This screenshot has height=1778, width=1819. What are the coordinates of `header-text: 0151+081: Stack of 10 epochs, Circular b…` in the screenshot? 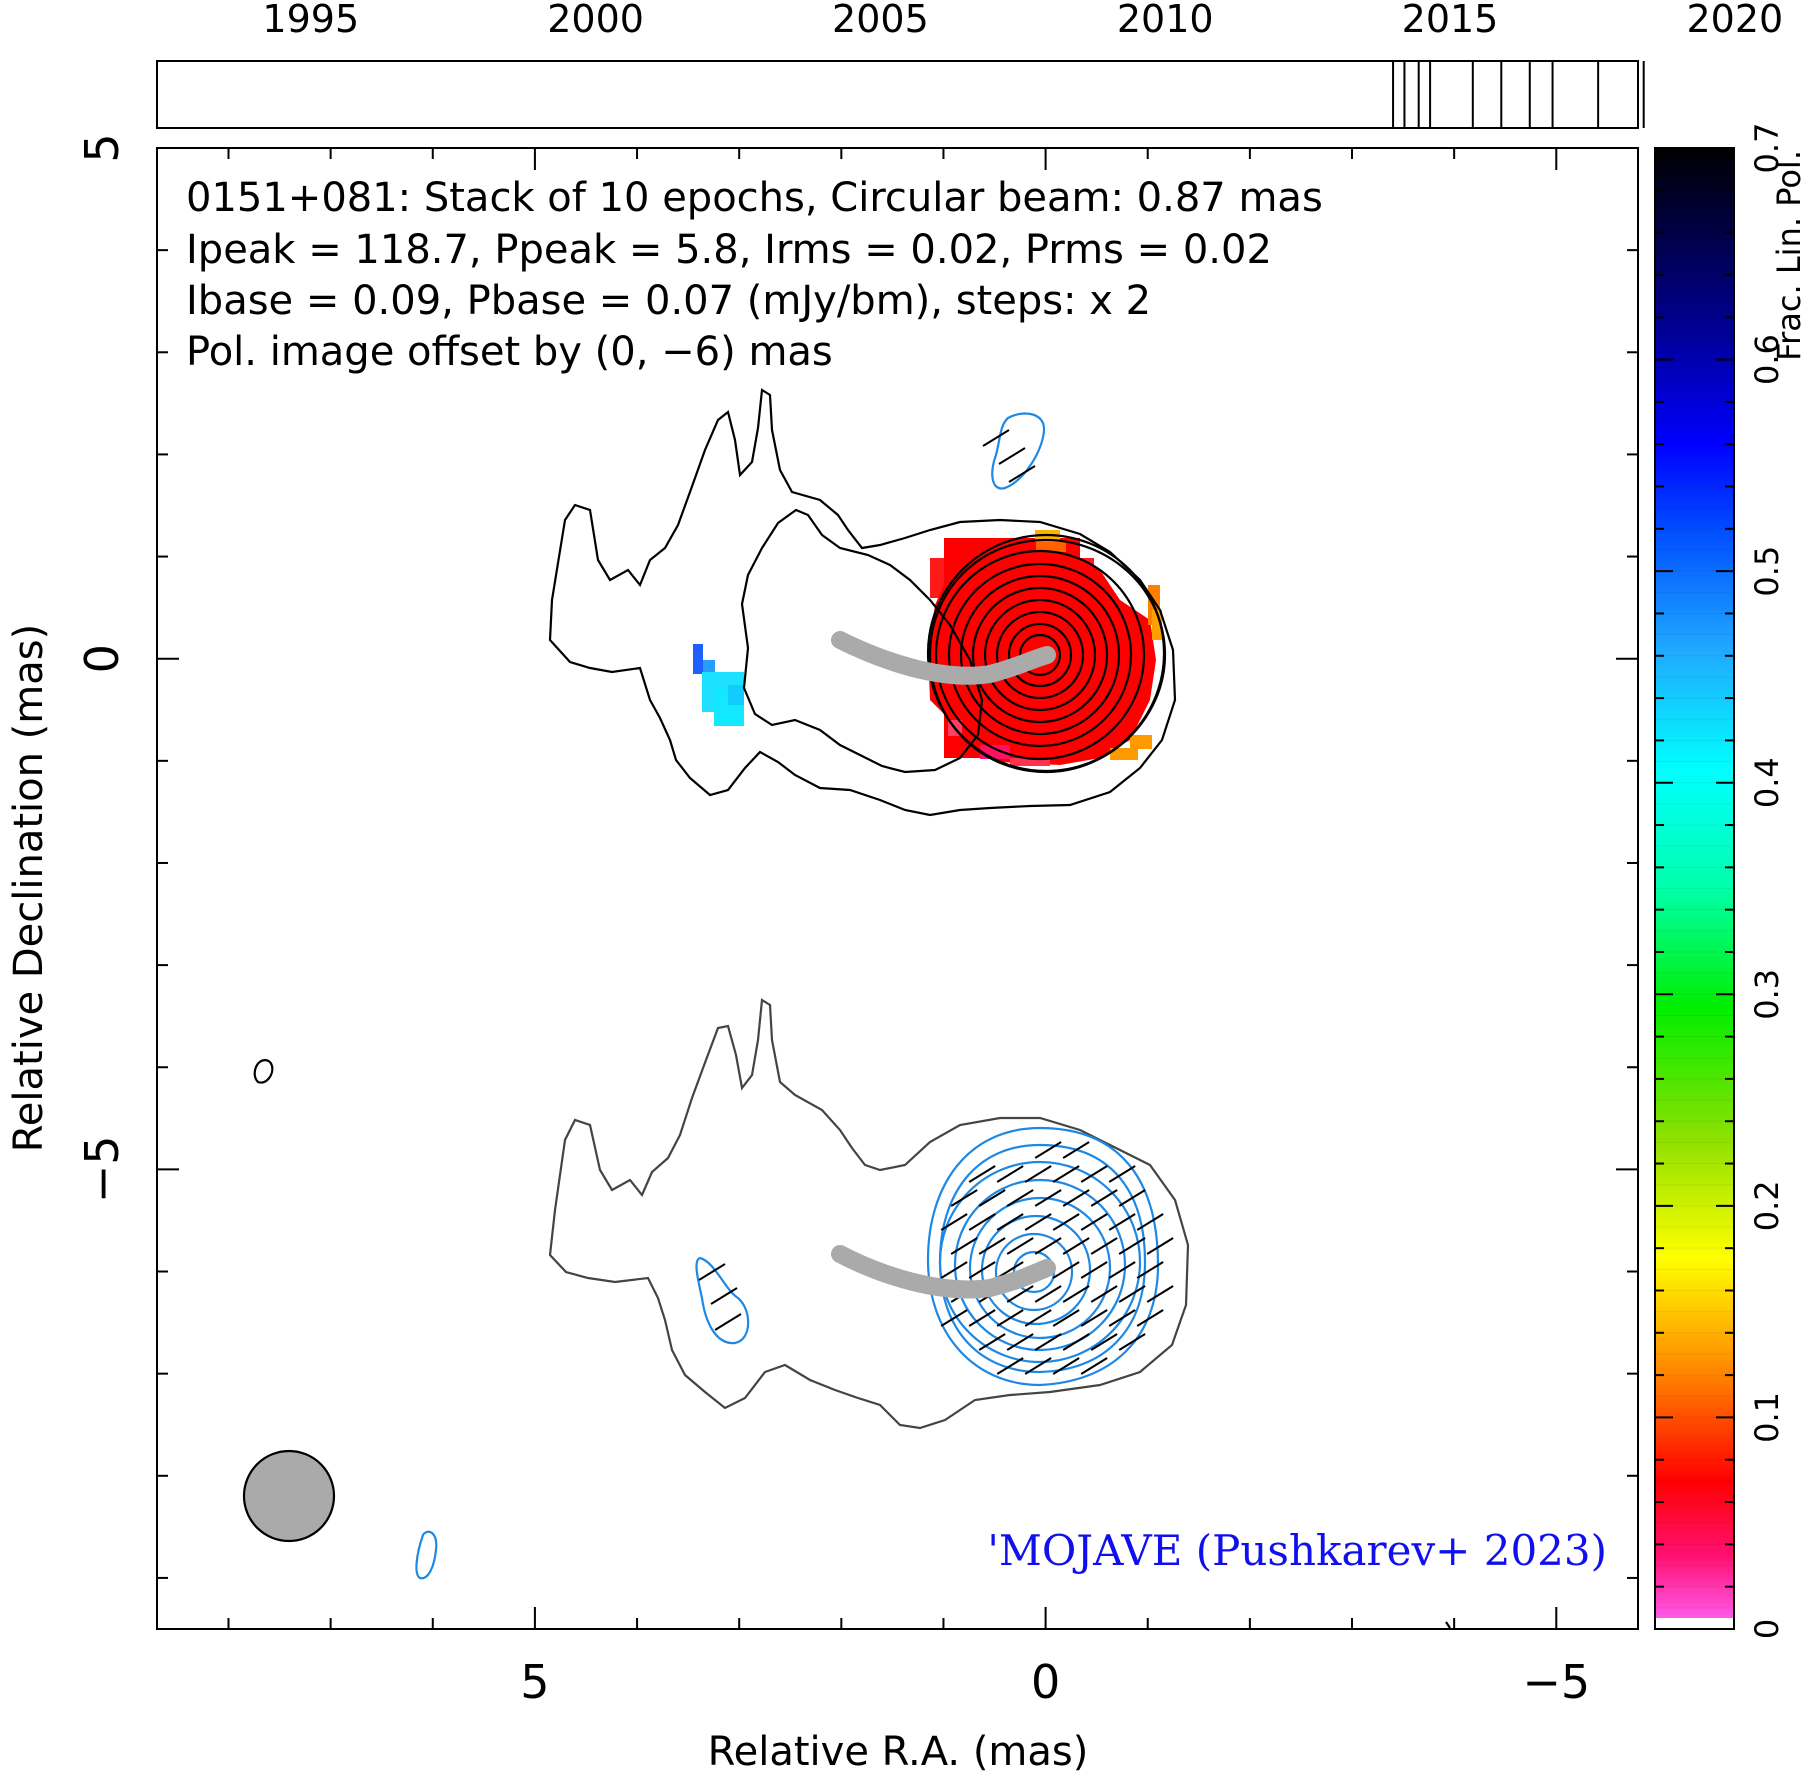 It's located at (754, 275).